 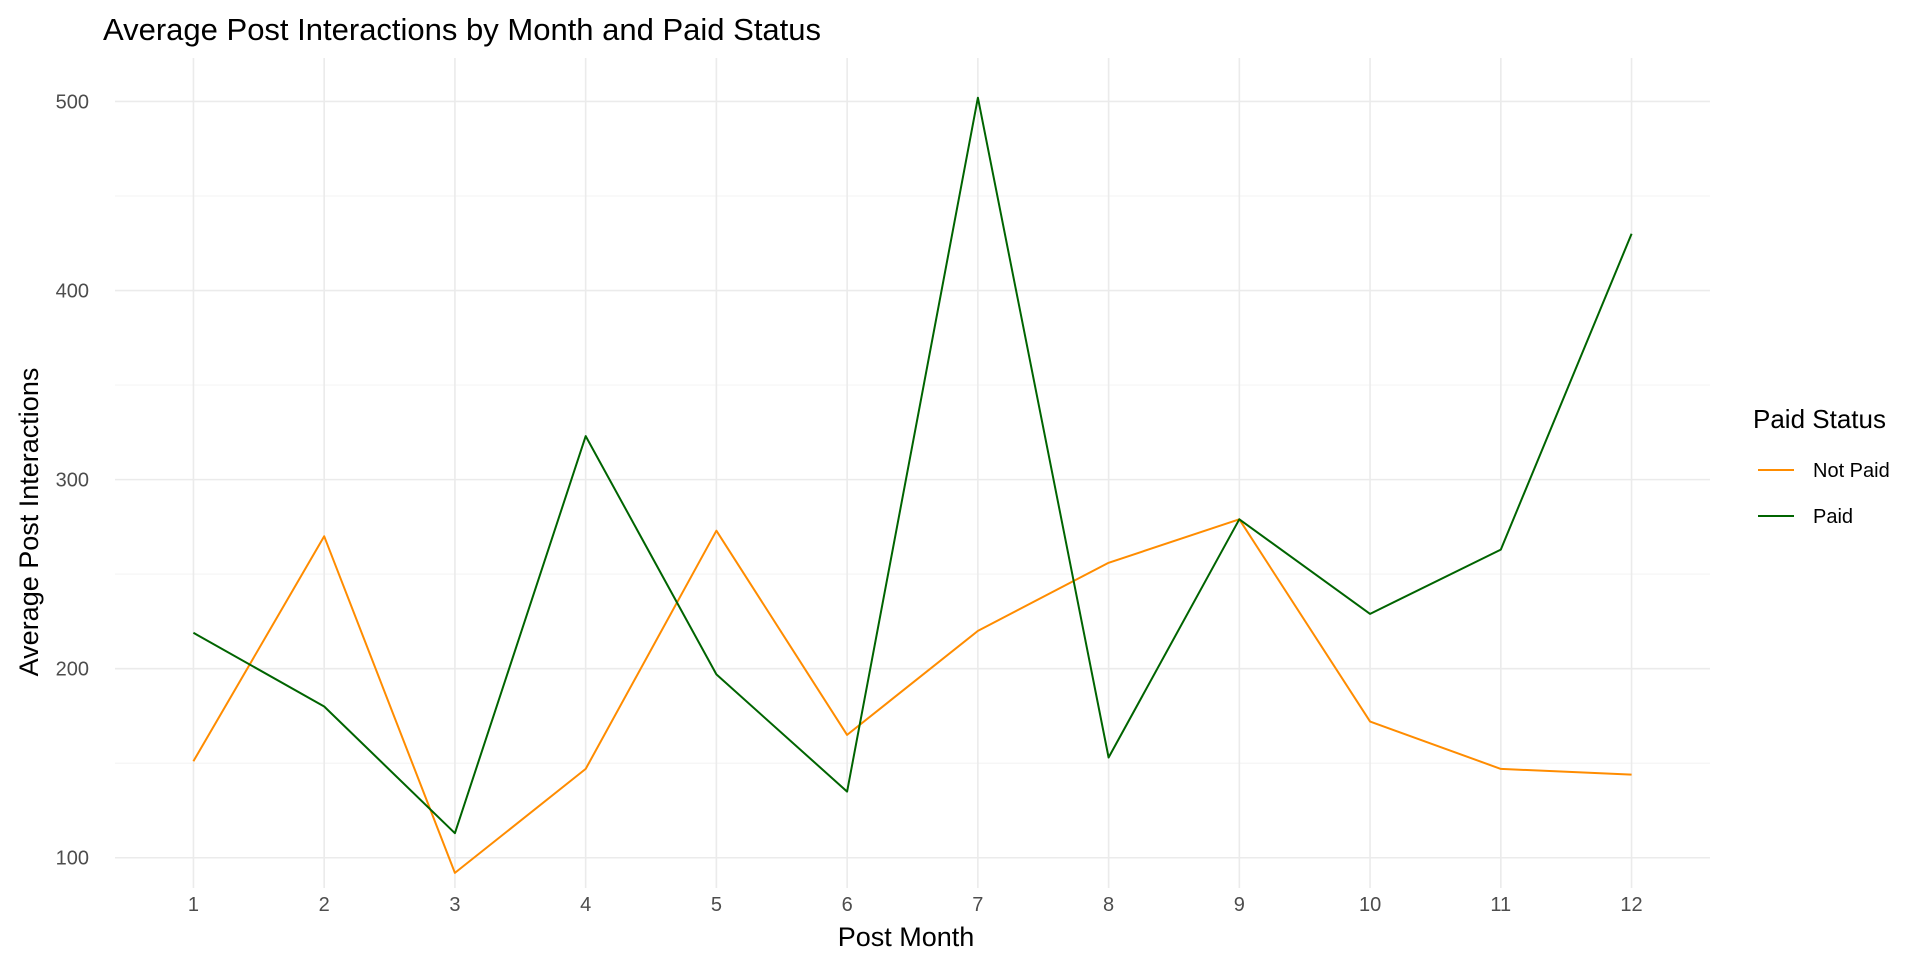 I want to click on x-tick-label: 5, so click(x=716, y=905).